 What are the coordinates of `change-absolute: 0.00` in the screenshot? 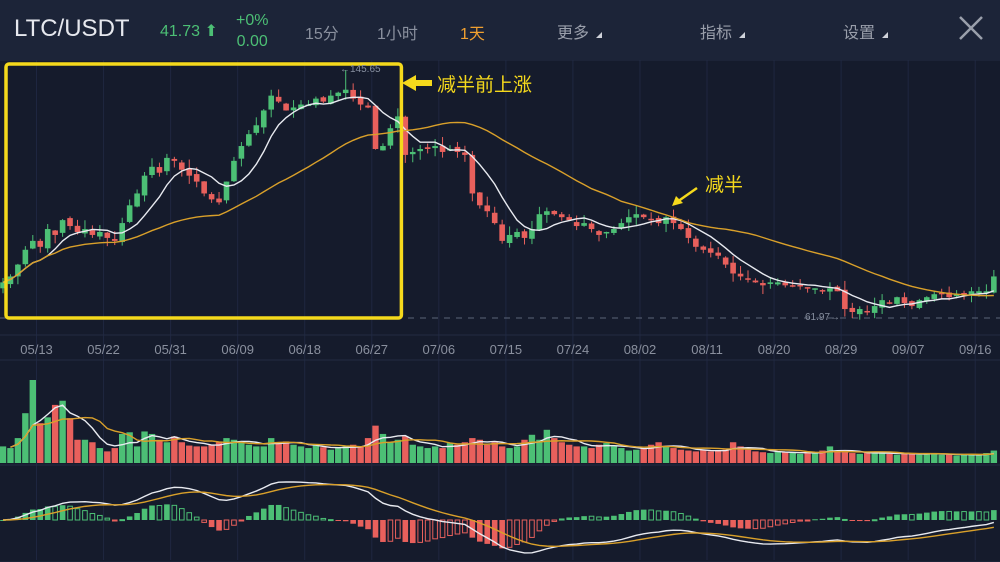 It's located at (252, 41).